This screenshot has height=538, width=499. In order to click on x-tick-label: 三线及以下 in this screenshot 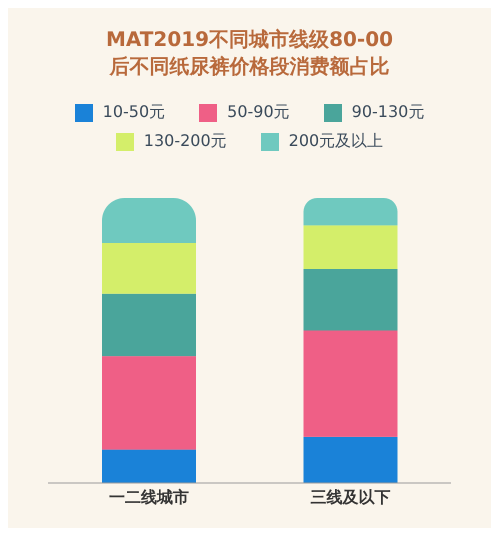, I will do `click(350, 496)`.